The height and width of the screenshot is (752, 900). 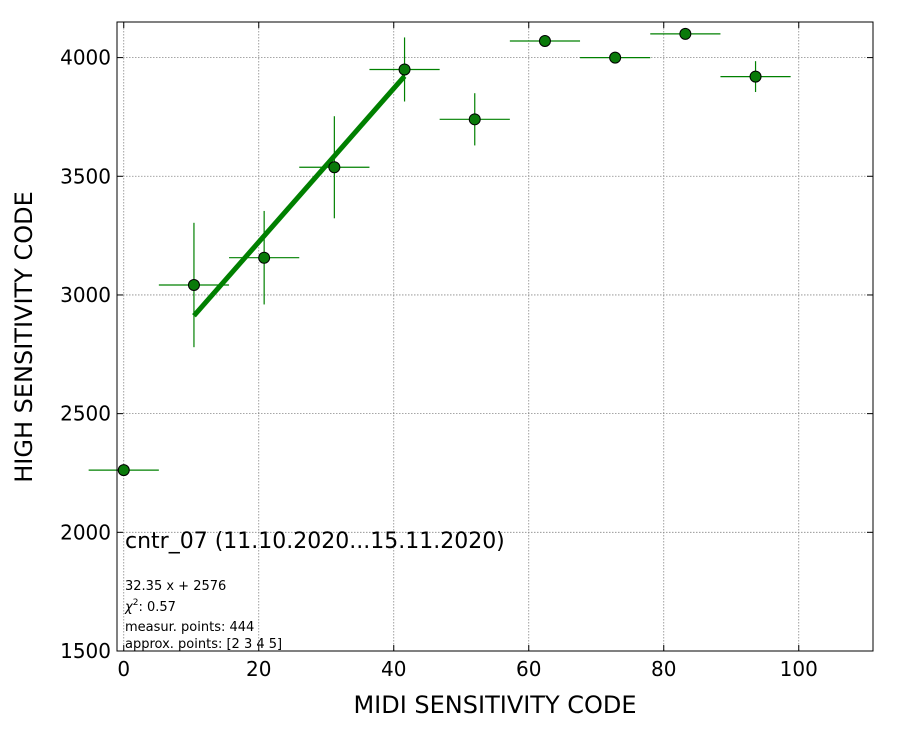 I want to click on chi2-value: : 0.57, so click(x=156, y=607).